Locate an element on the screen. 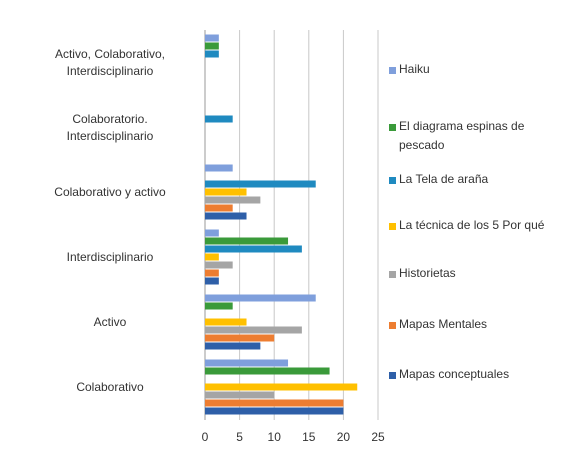 Image resolution: width=585 pixels, height=451 pixels. x-tick-label: 5 is located at coordinates (239, 437).